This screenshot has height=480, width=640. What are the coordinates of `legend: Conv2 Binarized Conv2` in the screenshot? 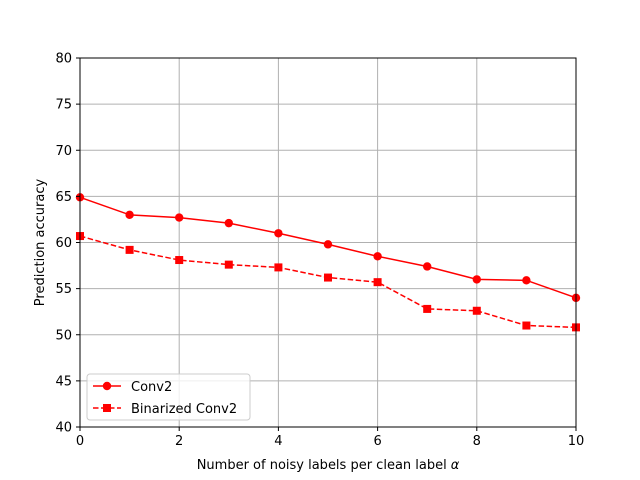 It's located at (168, 397).